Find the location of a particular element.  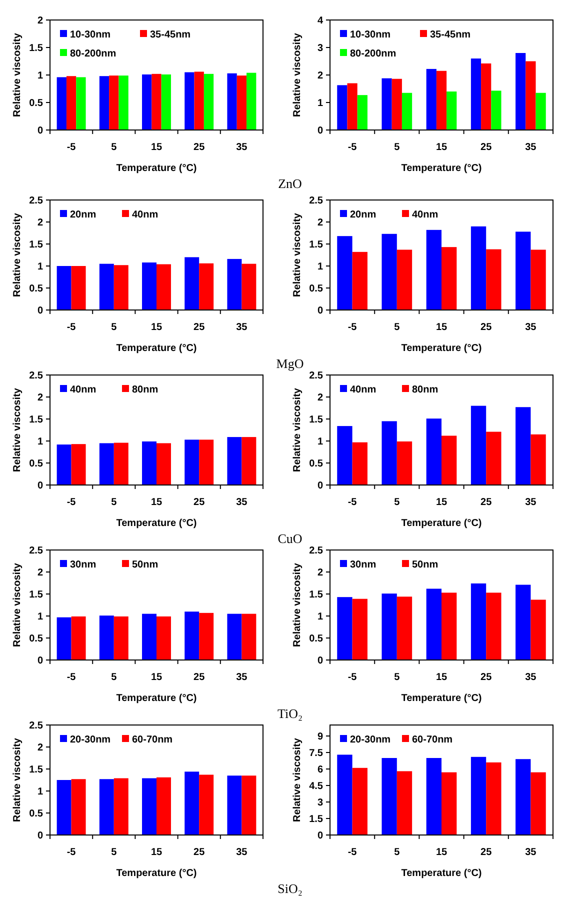

y-tick-label: 0.5 is located at coordinates (36, 639).